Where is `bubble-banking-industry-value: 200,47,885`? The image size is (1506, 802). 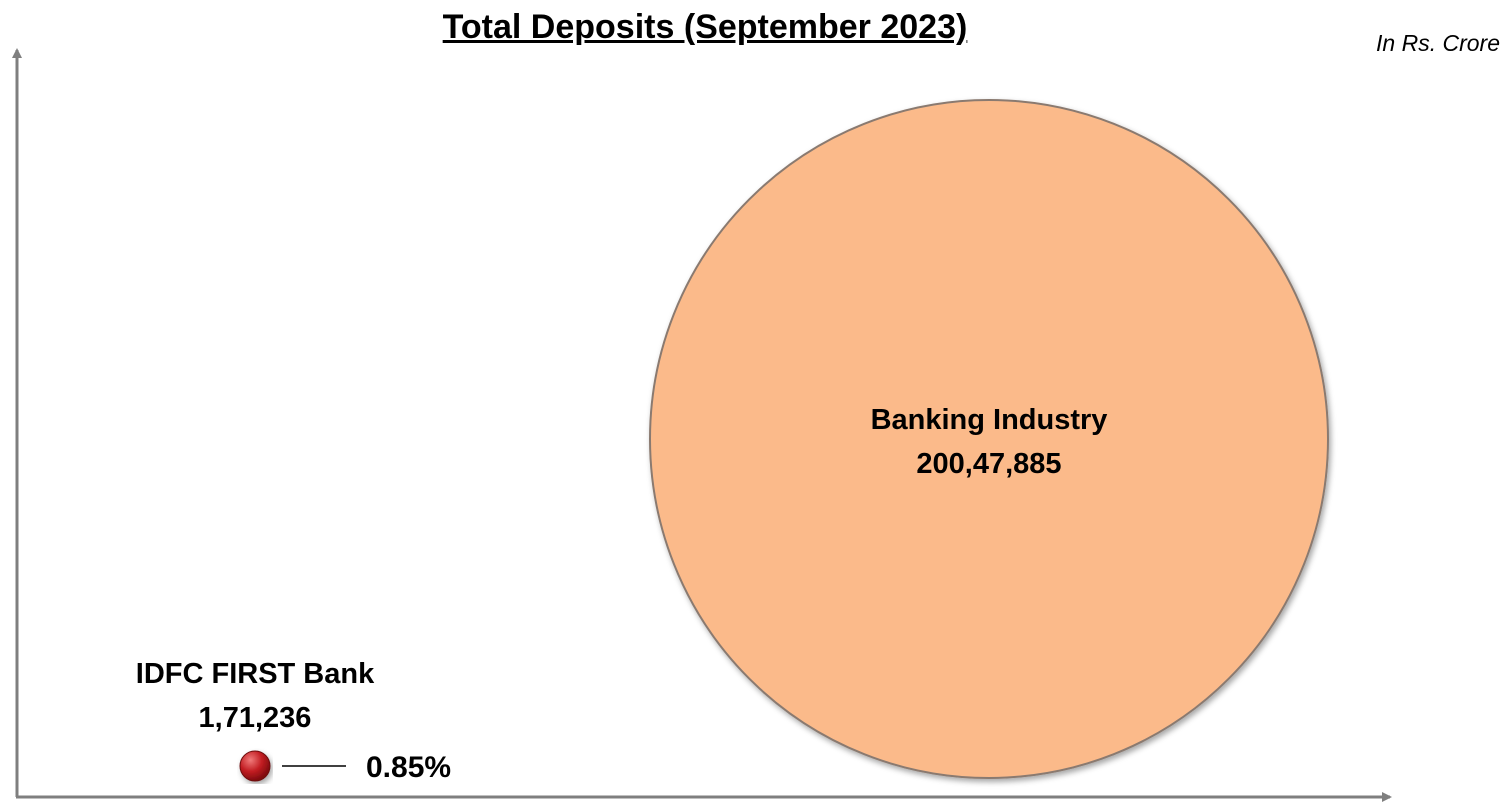
bubble-banking-industry-value: 200,47,885 is located at coordinates (988, 464).